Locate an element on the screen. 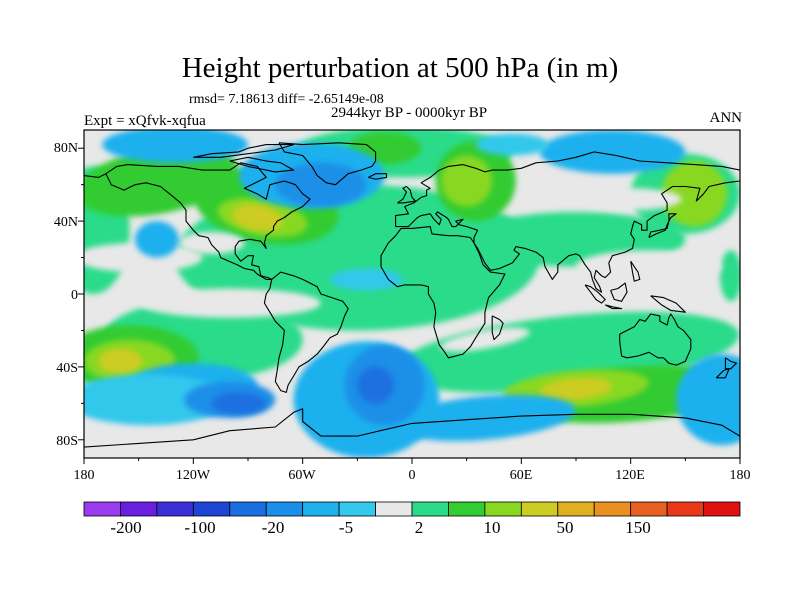  lat-label-80n: 80N is located at coordinates (65, 148).